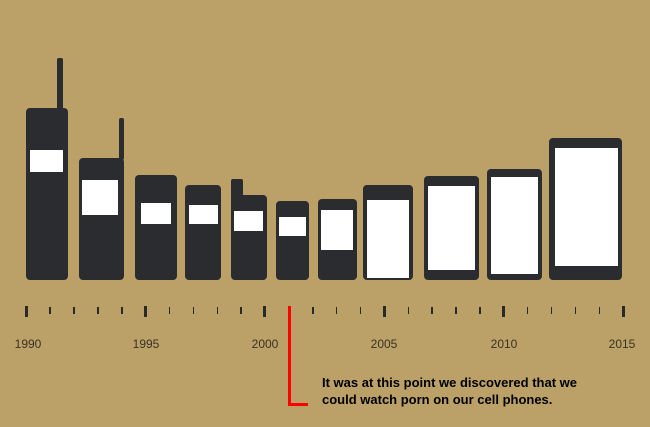 This screenshot has height=427, width=650. I want to click on year-label-2015: 2015, so click(622, 344).